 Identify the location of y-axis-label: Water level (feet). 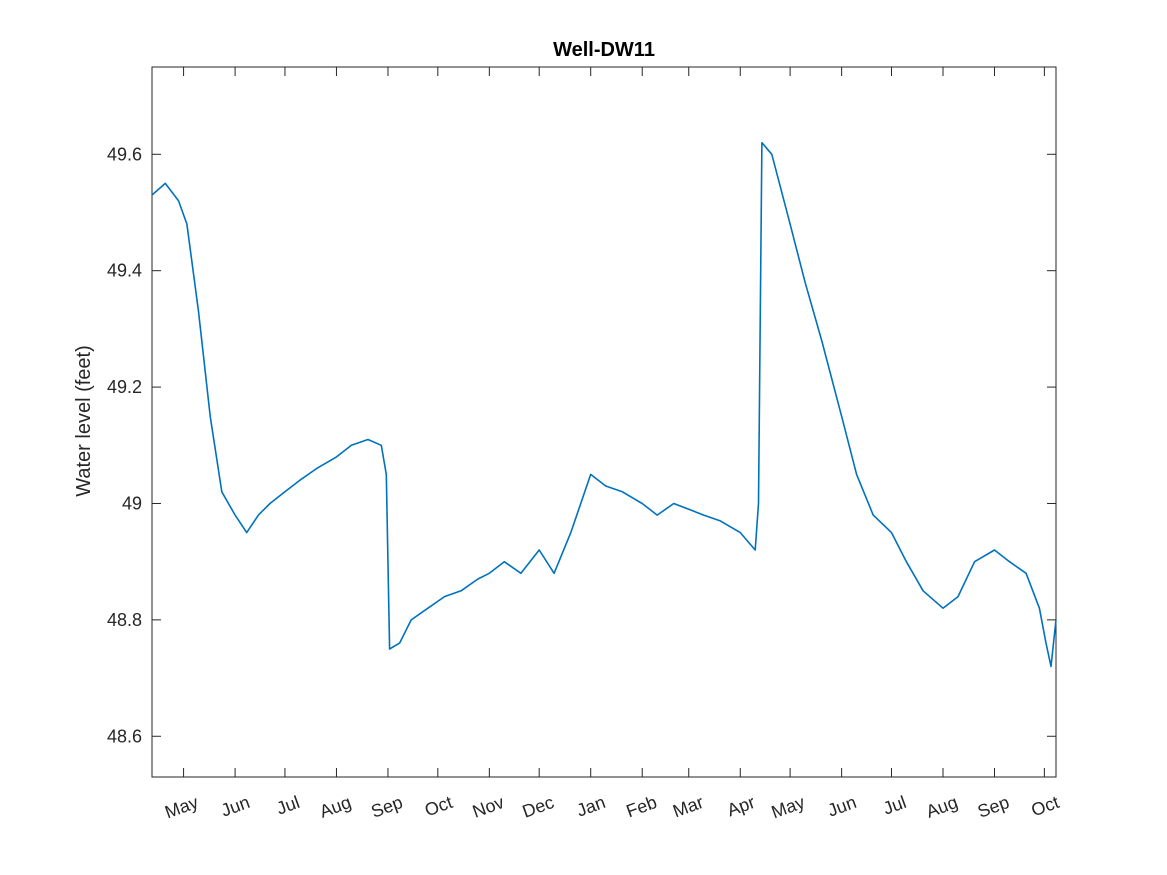
(84, 421).